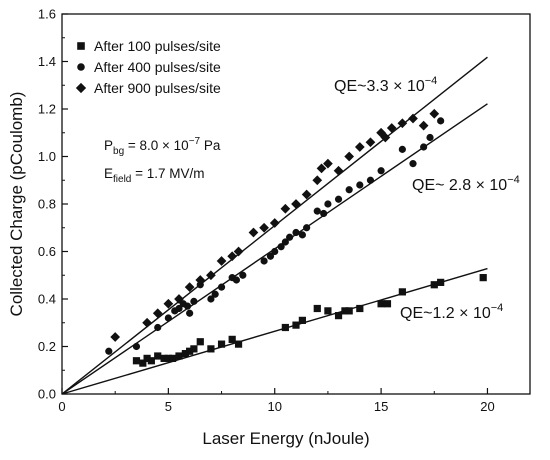  Describe the element at coordinates (47, 109) in the screenshot. I see `y-tick-label: 1.2` at that location.